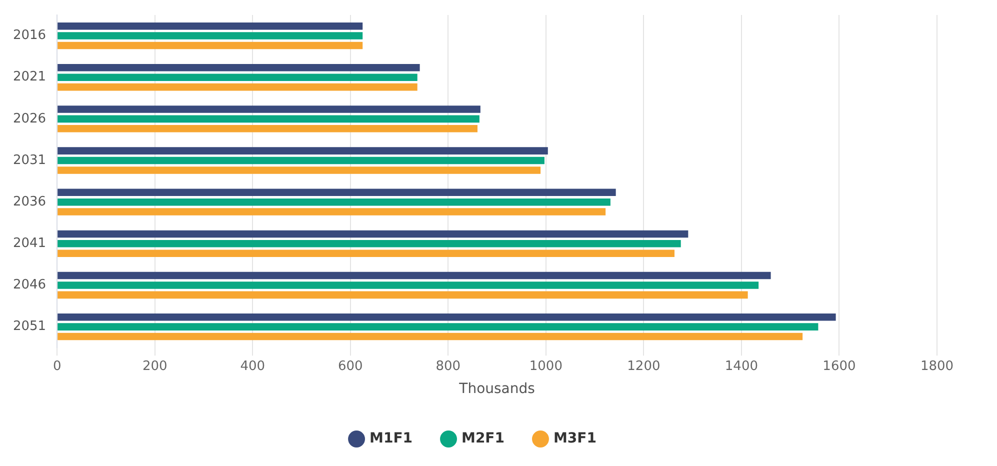  Describe the element at coordinates (496, 389) in the screenshot. I see `x-axis-title: Thousands` at that location.